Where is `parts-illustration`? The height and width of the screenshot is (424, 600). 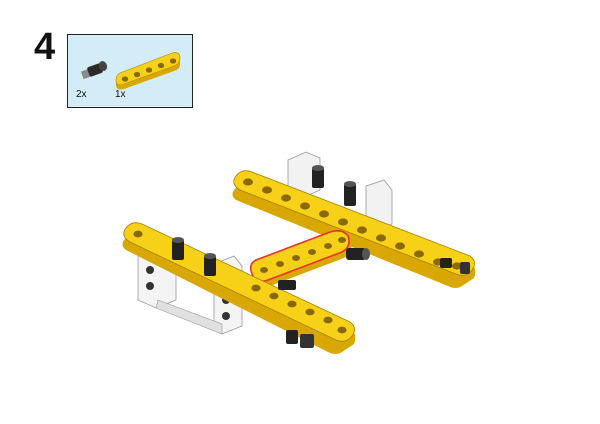
parts-illustration is located at coordinates (130, 71).